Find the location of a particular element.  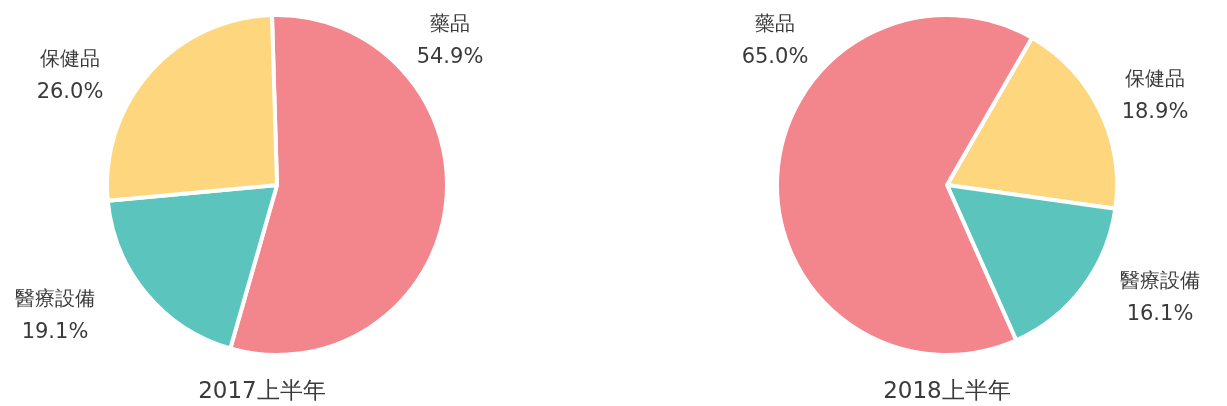

data-label: 54.9% is located at coordinates (450, 56).